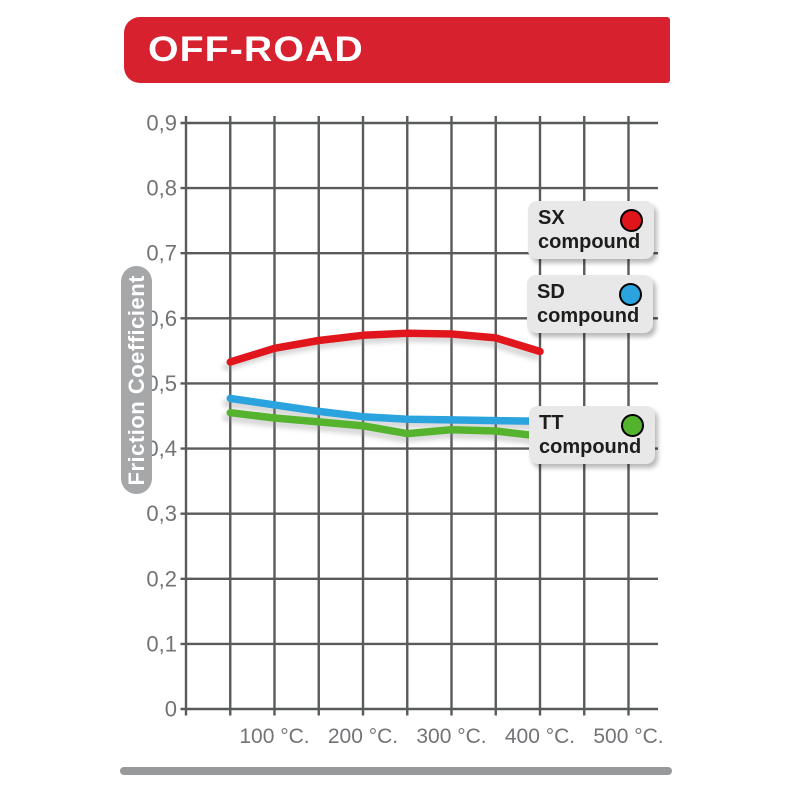 The image size is (800, 800). Describe the element at coordinates (591, 230) in the screenshot. I see `legend-sx-compound: SX compound` at that location.